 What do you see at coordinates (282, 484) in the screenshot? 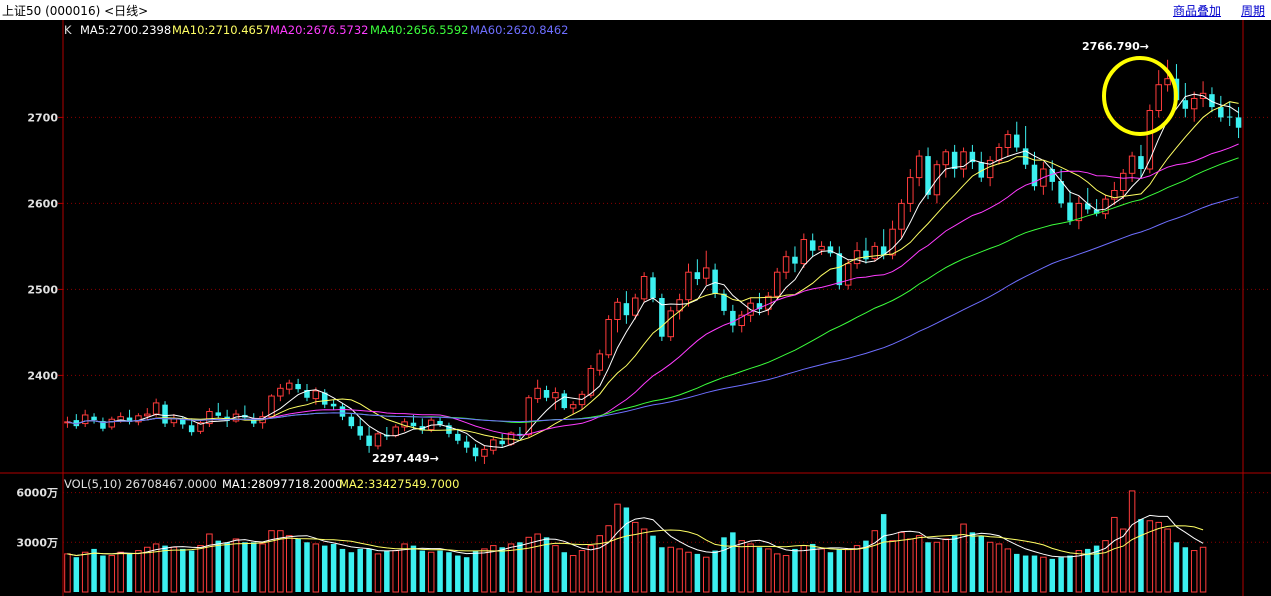
I see `vol-ma1-label: MA1:28097718.2000` at bounding box center [282, 484].